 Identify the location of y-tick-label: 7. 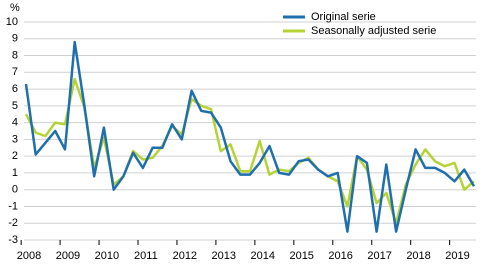
(15, 72).